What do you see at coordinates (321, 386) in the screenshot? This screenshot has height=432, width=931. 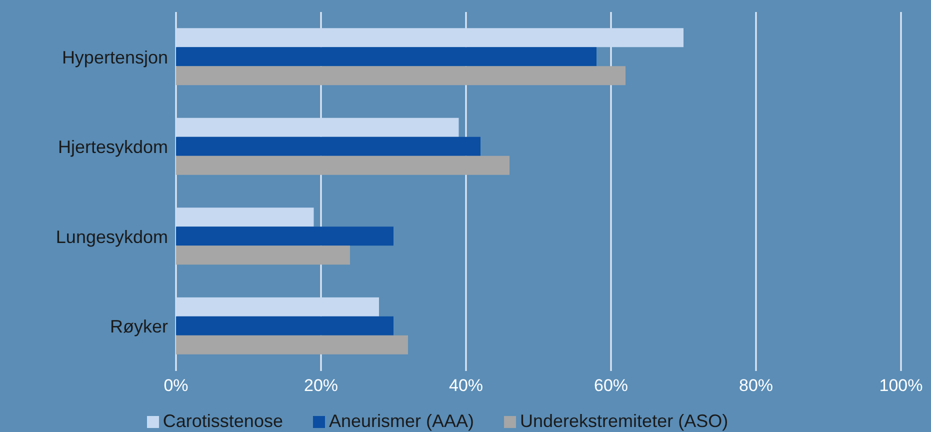 I see `x-tick-label: 20%` at bounding box center [321, 386].